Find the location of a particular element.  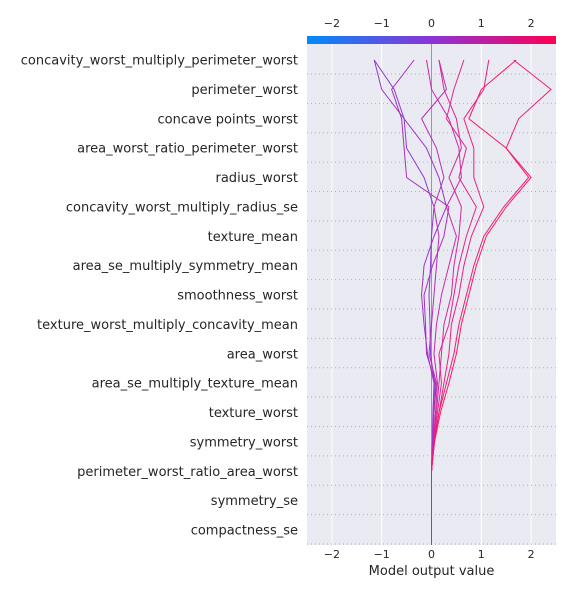

feature-label: area_worst is located at coordinates (262, 354).